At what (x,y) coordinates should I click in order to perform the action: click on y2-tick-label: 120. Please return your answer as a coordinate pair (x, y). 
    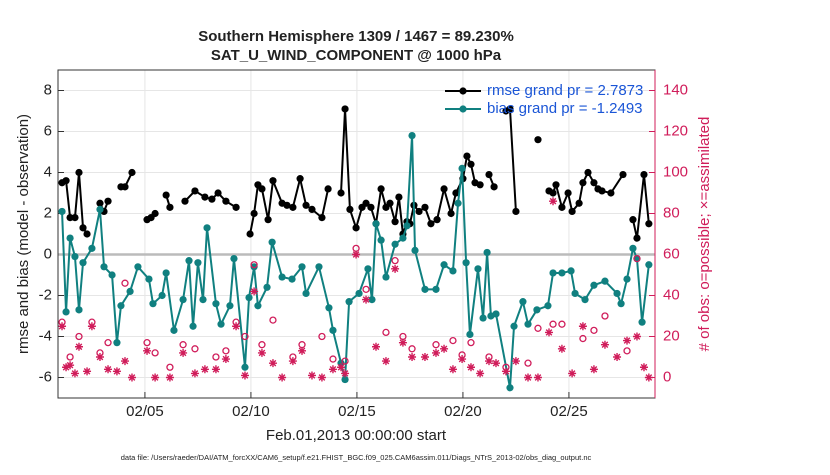
    Looking at the image, I should click on (675, 130).